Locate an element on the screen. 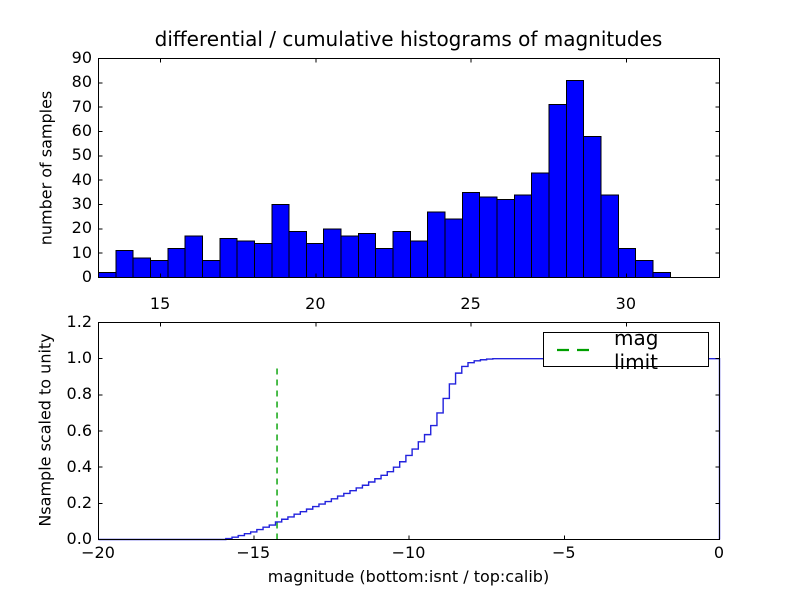  y-tick-label: 0.0 is located at coordinates (79, 538).